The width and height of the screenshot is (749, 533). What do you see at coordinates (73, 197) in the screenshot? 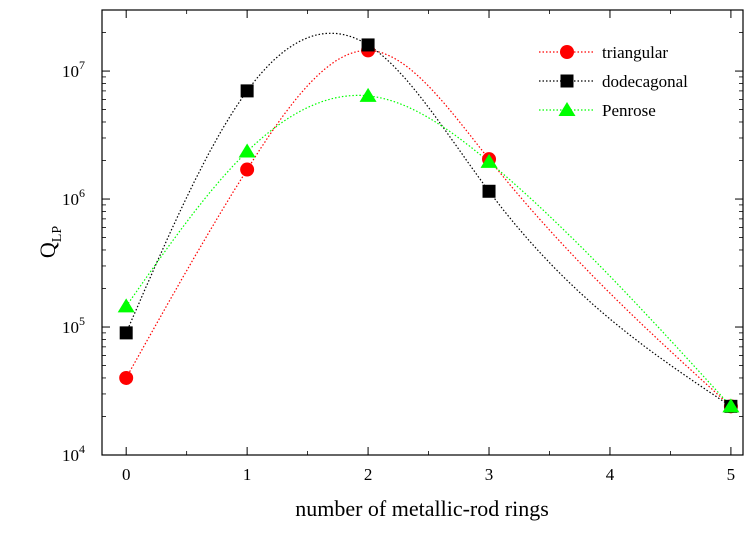
I see `y-tick-label: 10⁶` at bounding box center [73, 197].